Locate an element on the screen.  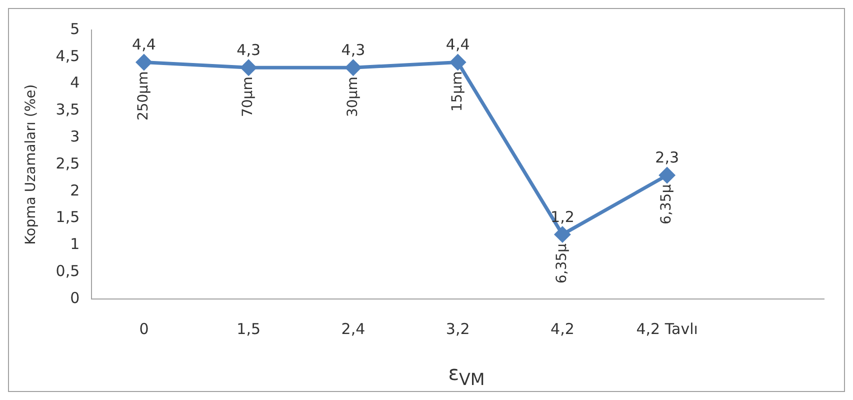
y-axis-title: Kopma Uzamaları (%e) is located at coordinates (31, 164).